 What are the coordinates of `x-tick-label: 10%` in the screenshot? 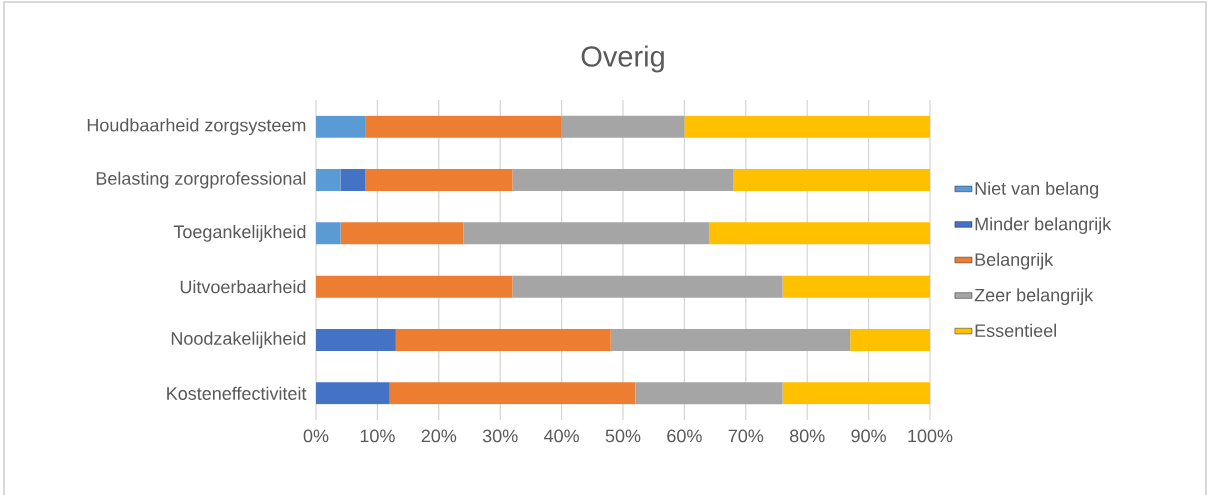 It's located at (377, 436).